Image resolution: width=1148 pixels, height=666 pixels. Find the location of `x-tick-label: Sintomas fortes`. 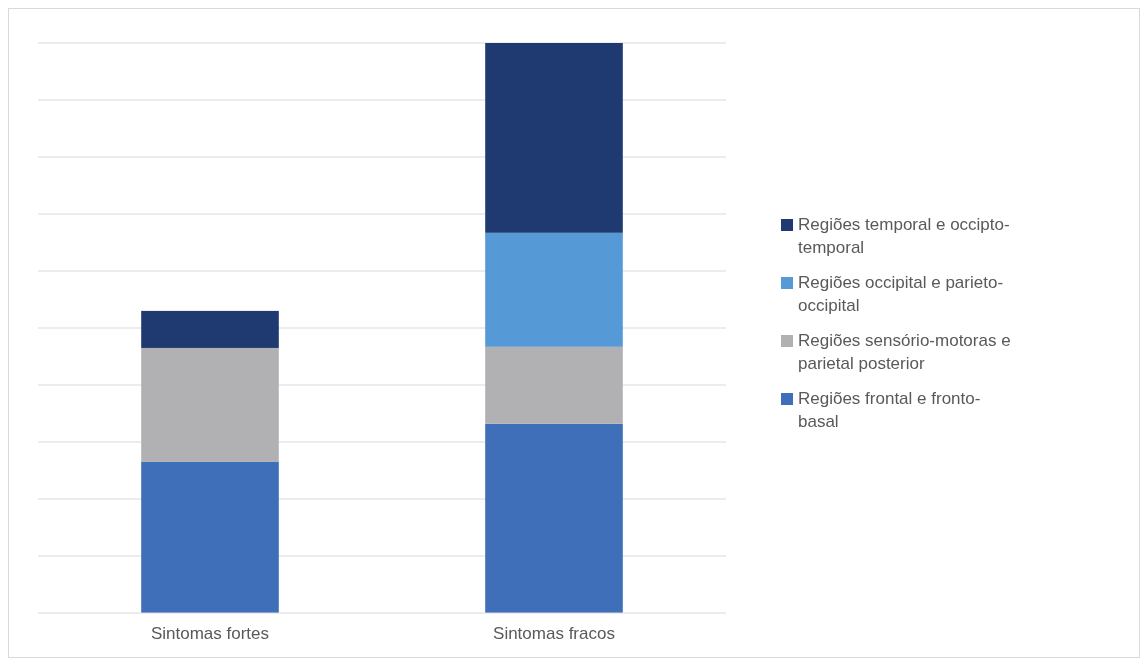

x-tick-label: Sintomas fortes is located at coordinates (210, 633).